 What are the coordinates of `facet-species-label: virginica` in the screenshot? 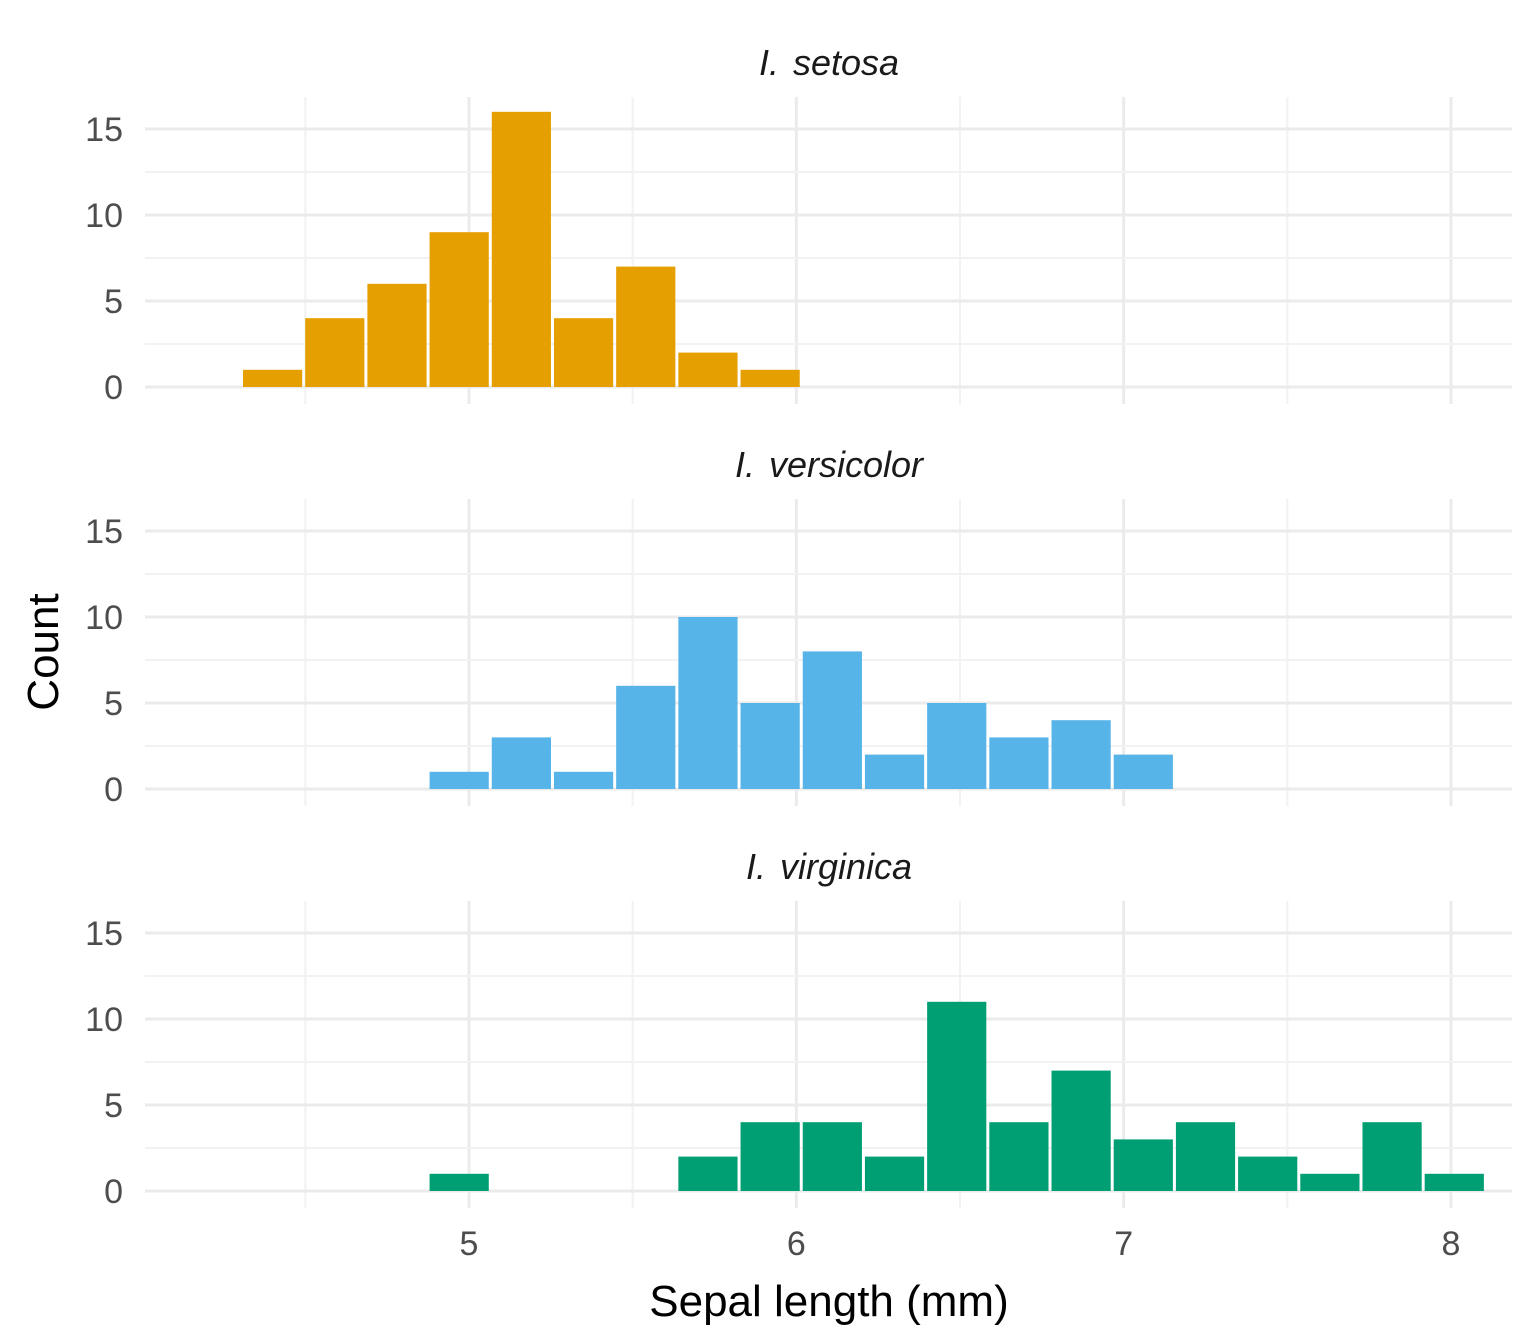 It's located at (846, 866).